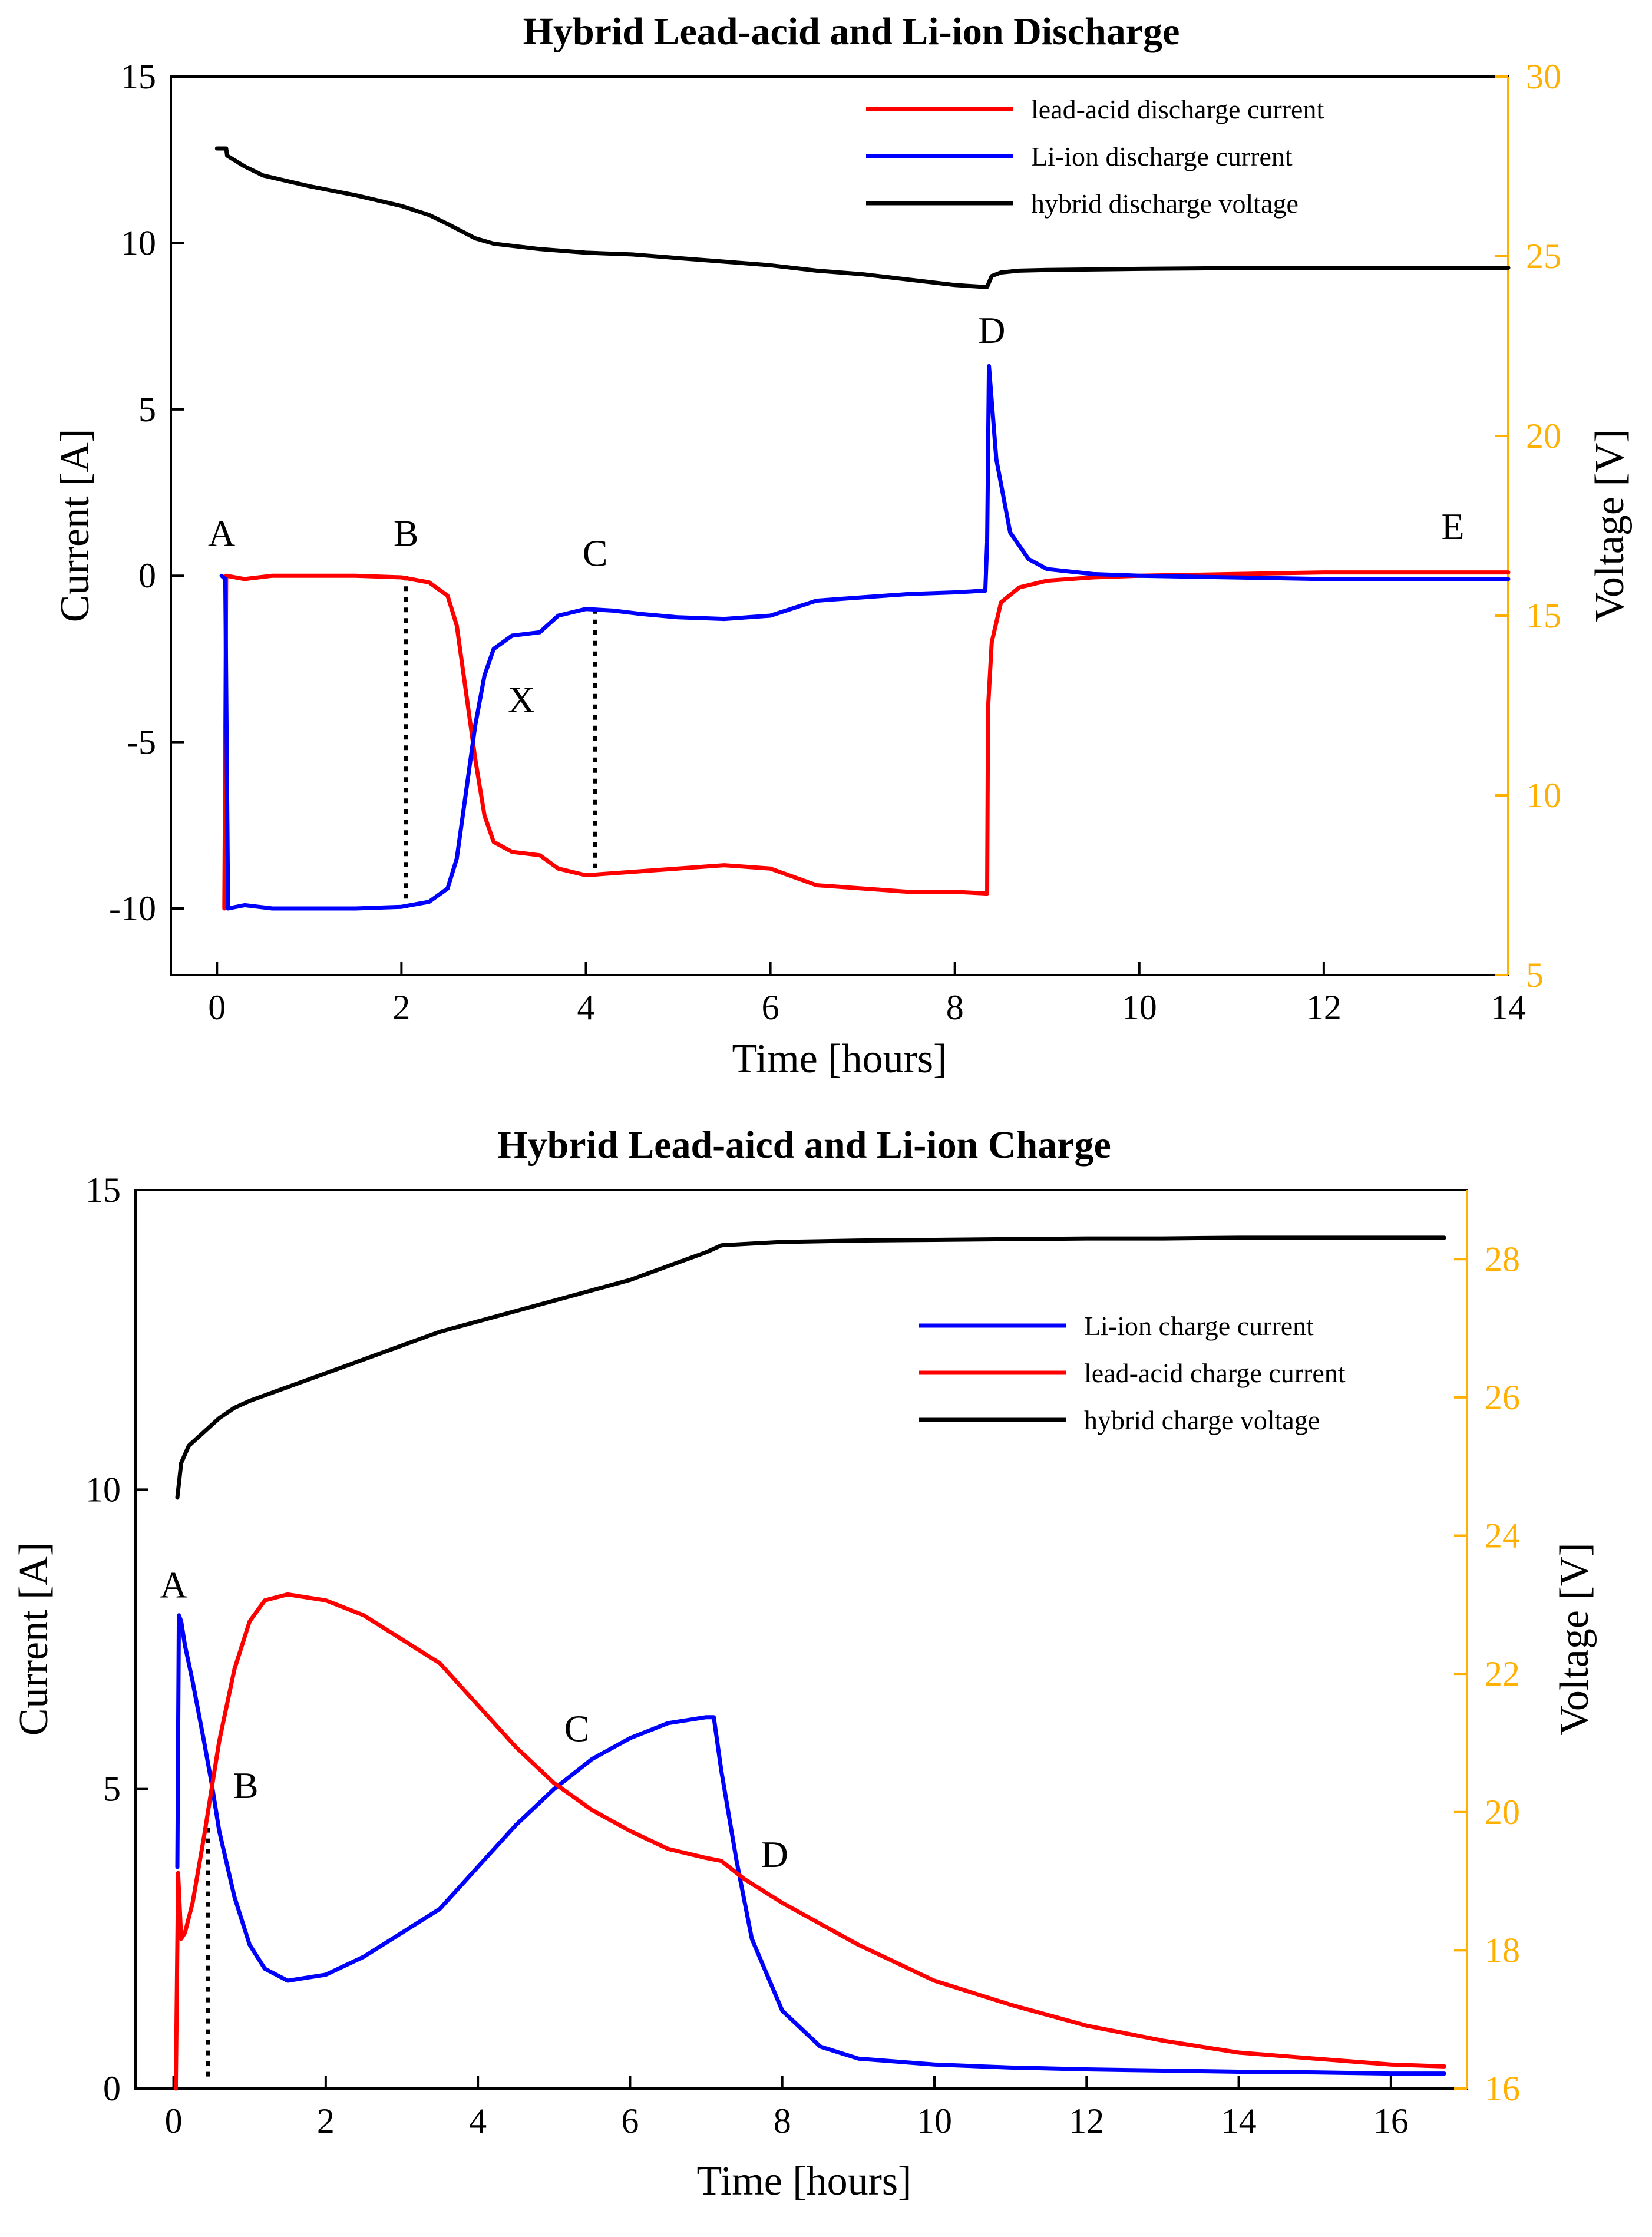 This screenshot has width=1652, height=2237. Describe the element at coordinates (851, 32) in the screenshot. I see `chart-title: Hybrid Lead-acid and Li-ion Discharge` at that location.